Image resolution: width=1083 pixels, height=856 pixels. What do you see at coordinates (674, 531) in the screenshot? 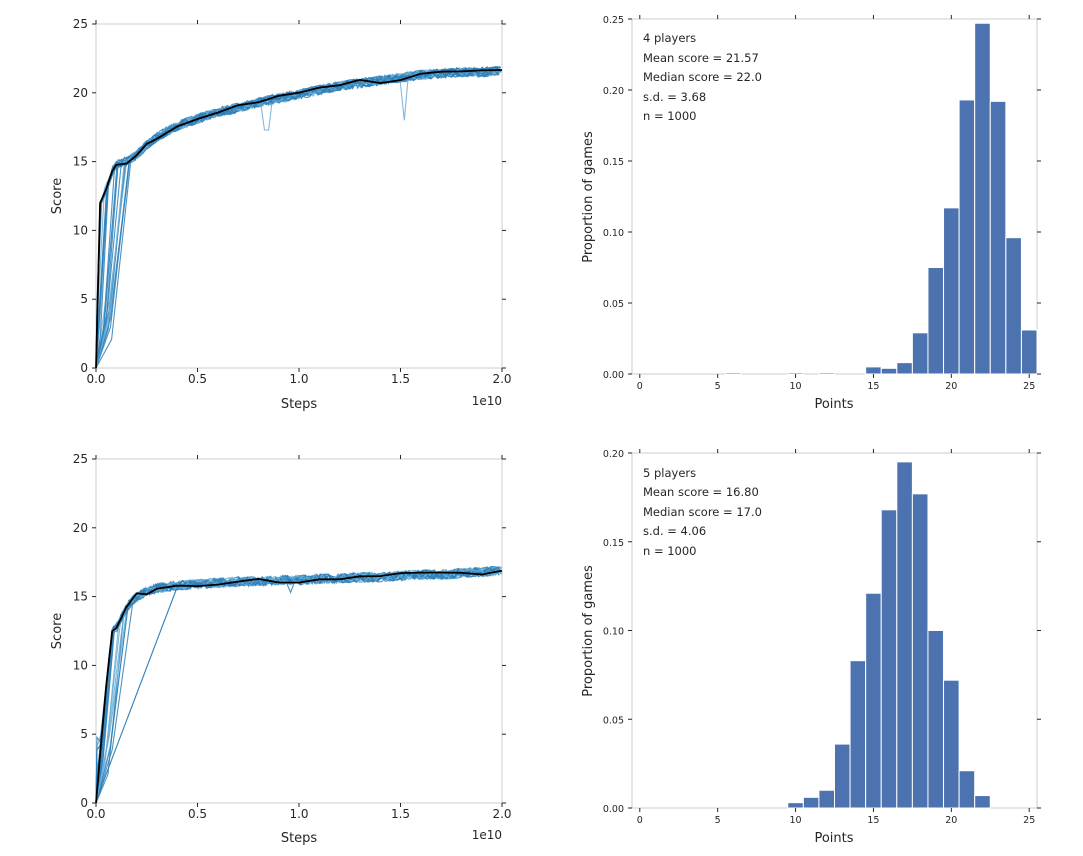
I see `annotation-sd: s.d. = 4.06` at bounding box center [674, 531].